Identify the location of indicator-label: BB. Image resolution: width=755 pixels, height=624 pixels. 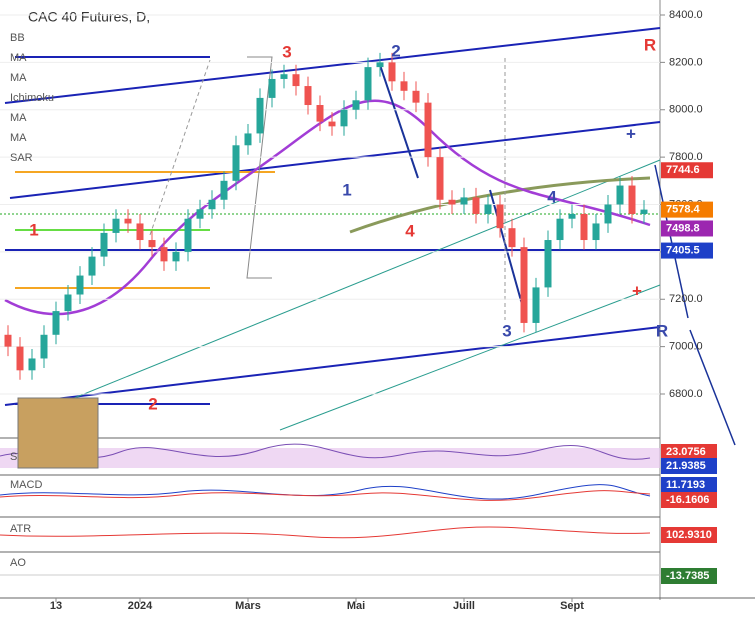
(17, 38).